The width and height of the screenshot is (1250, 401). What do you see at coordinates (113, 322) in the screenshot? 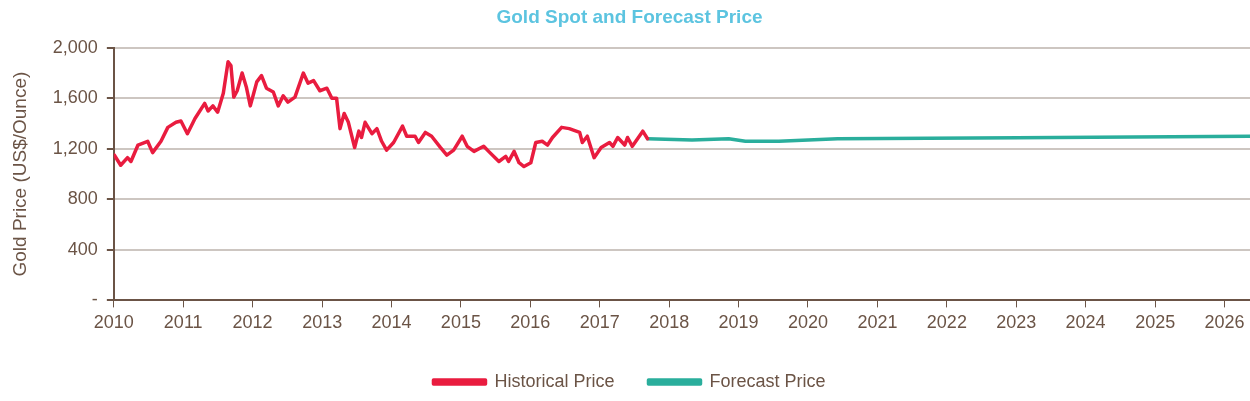
I see `x-tick-label: 2010` at bounding box center [113, 322].